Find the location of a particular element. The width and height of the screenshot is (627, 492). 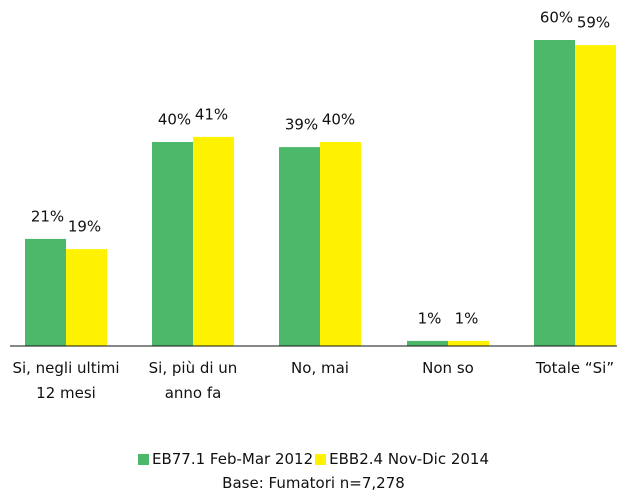

x-tick-label: Non so is located at coordinates (448, 368).